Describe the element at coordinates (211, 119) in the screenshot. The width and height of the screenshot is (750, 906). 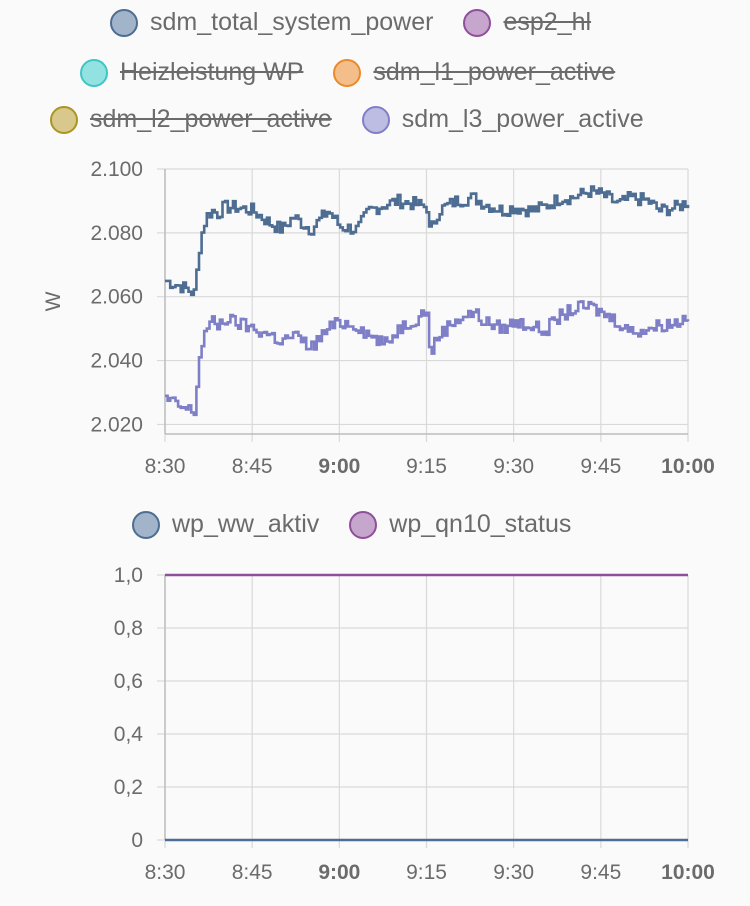
I see `legend-label: sdm_l2_power_active` at that location.